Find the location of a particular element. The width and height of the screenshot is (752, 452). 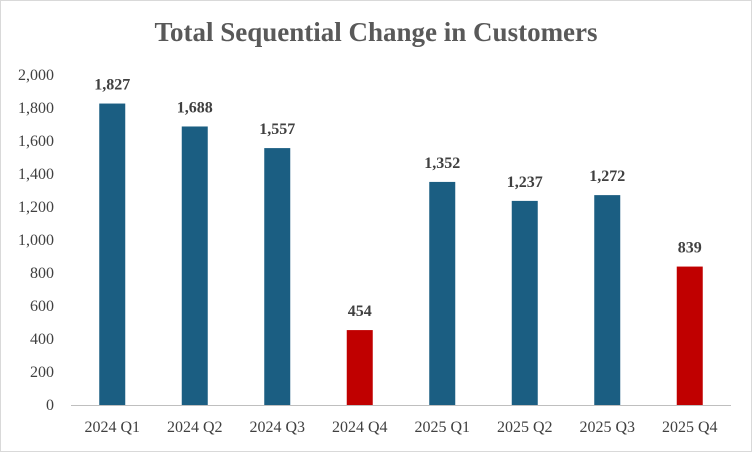

y-tick-label: 0 is located at coordinates (50, 405).